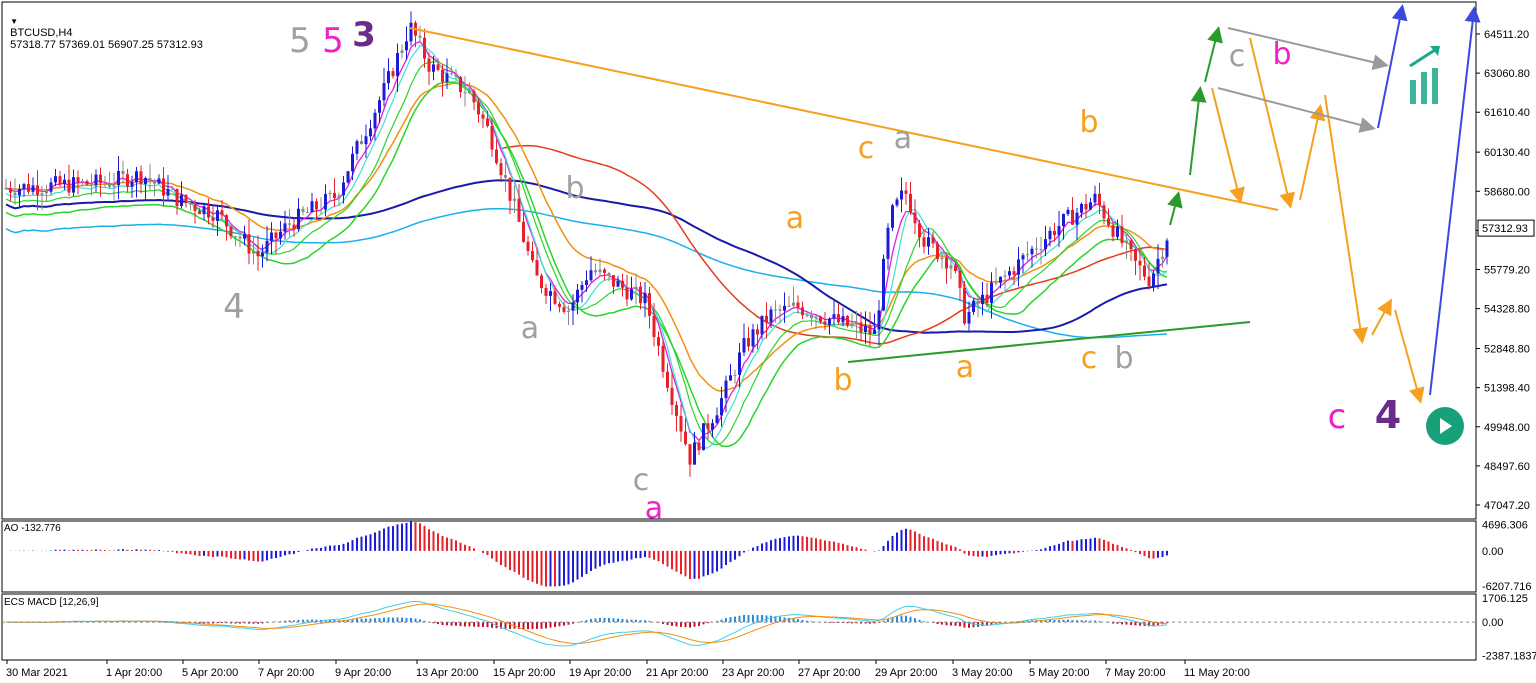 The image size is (1536, 683). I want to click on ao-tick-label: 0.00, so click(1492, 552).